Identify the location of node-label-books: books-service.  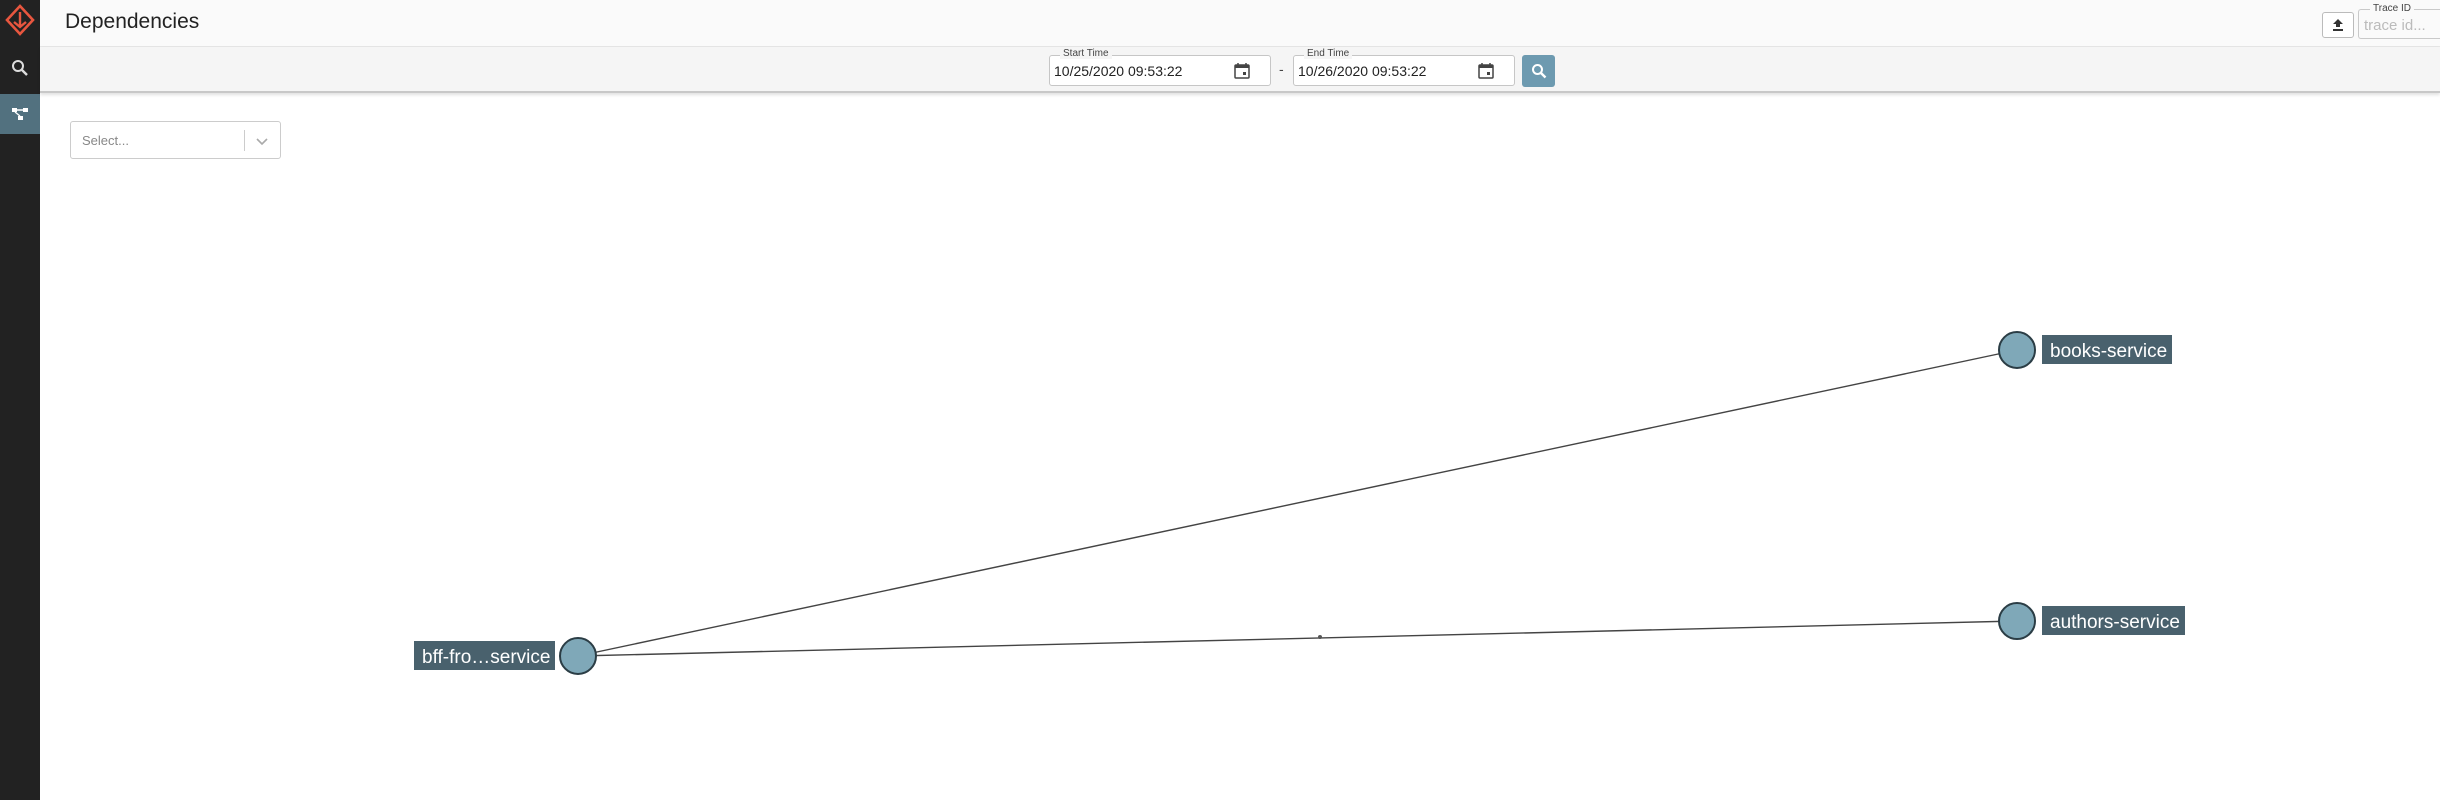
(2108, 351).